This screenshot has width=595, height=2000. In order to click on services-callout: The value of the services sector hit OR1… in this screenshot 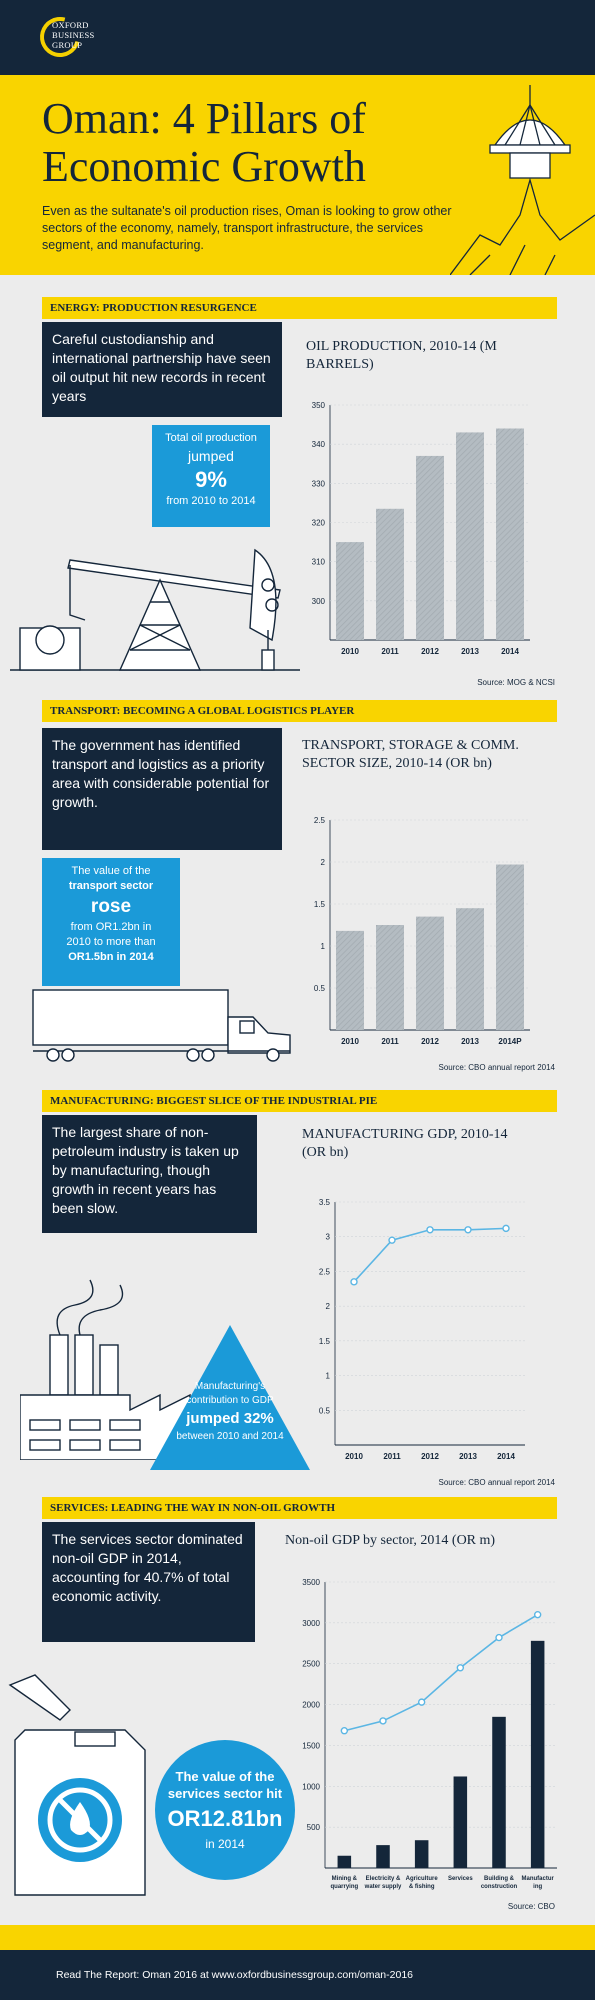, I will do `click(225, 1810)`.